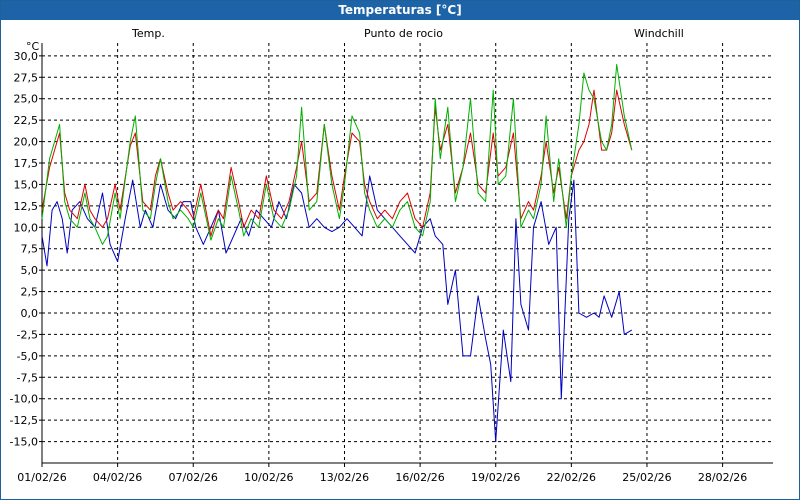 This screenshot has width=800, height=500. Describe the element at coordinates (646, 477) in the screenshot. I see `x-tick-label: 25/02/26` at that location.